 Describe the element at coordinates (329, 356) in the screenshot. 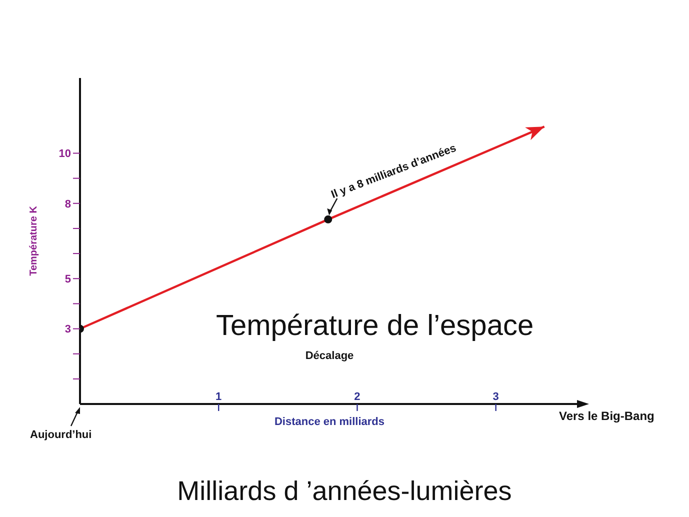

I see `annotation: Décalage` at that location.